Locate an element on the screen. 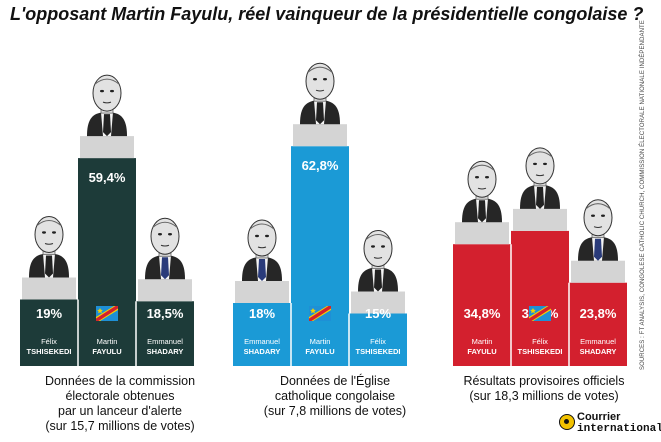 The image size is (661, 442). value-label: 59,4% is located at coordinates (107, 177).